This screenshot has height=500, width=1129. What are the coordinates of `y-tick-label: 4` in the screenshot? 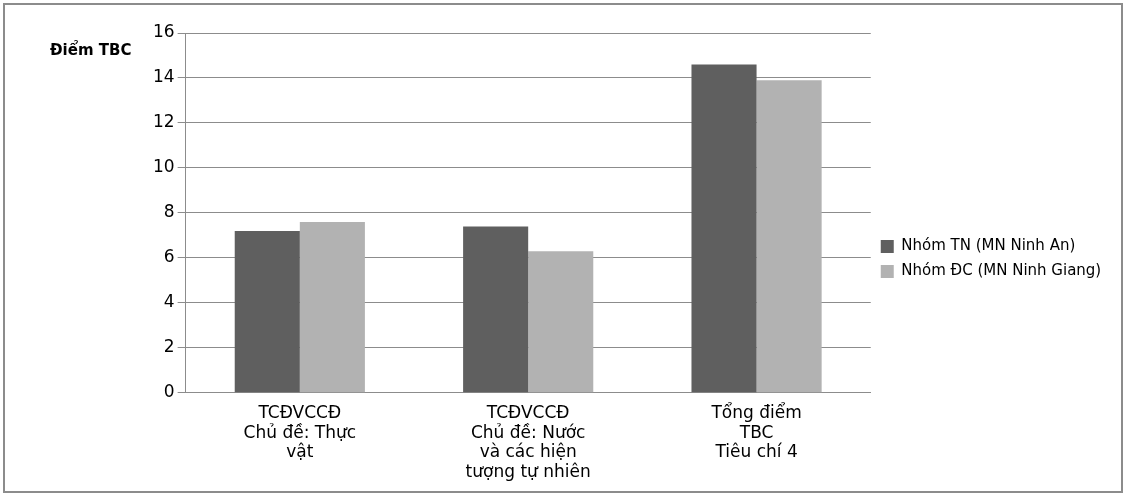 It's located at (169, 301).